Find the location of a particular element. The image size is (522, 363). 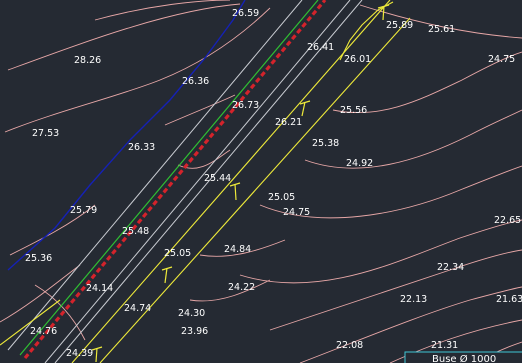

elevation-label: 21.31 is located at coordinates (444, 345).